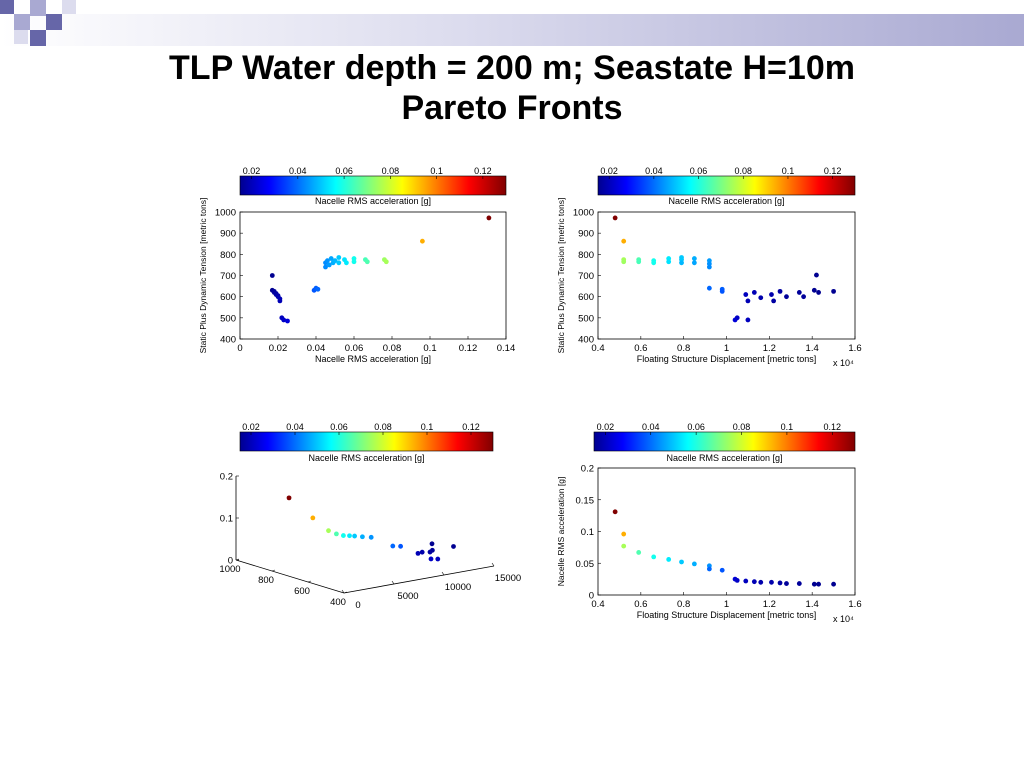 This screenshot has width=1024, height=768. I want to click on colorbar-tick-label: 0.06, so click(344, 171).